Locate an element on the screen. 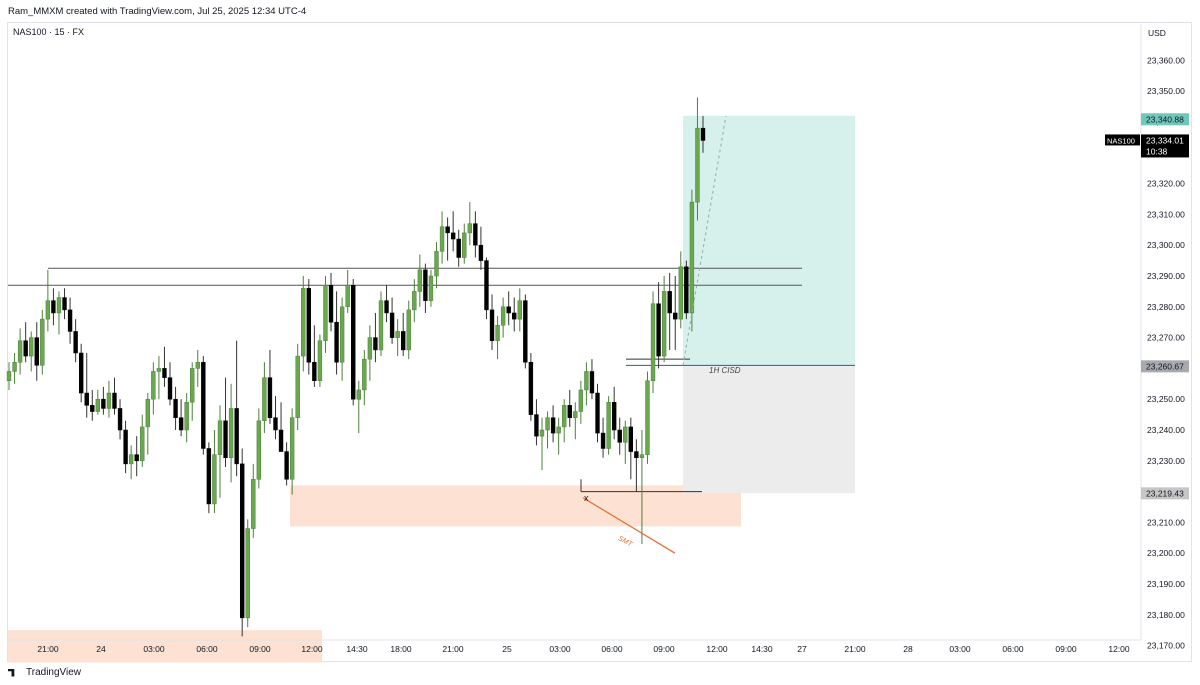  time-tick-label: 12:00 is located at coordinates (312, 649).